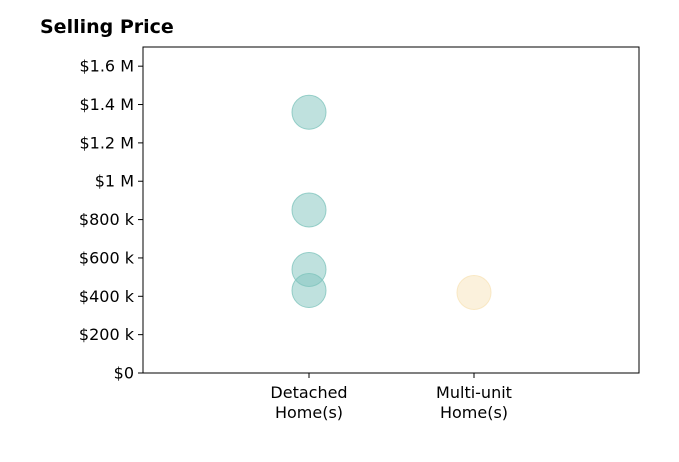 The width and height of the screenshot is (679, 462). I want to click on y-tick-label: $0, so click(124, 373).